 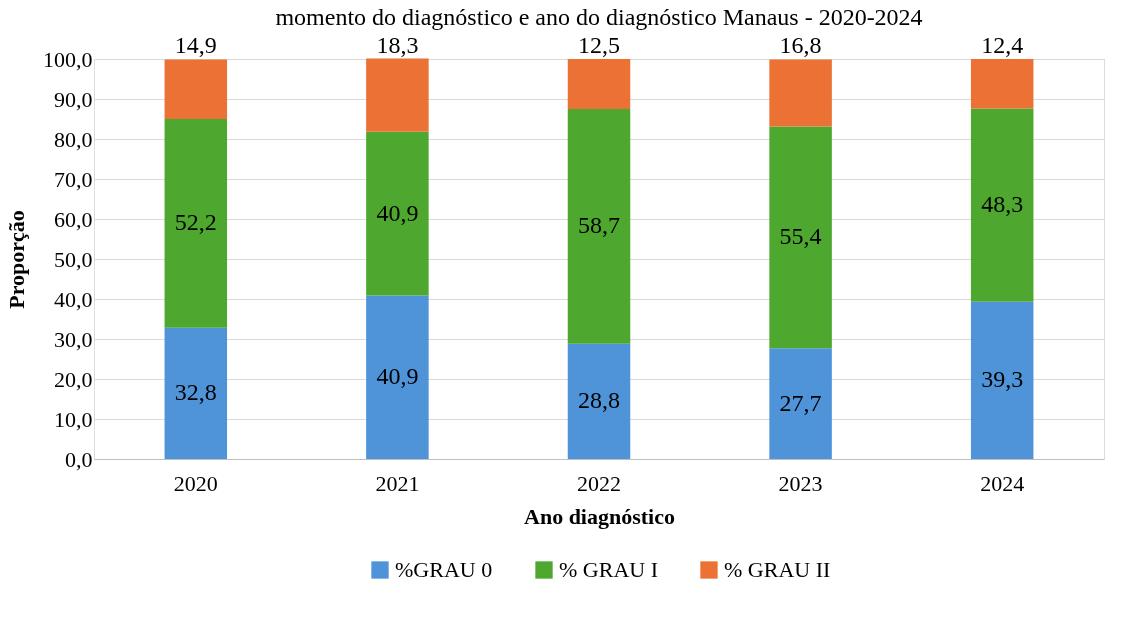 What do you see at coordinates (73, 179) in the screenshot?
I see `y-tick-label: 70,0` at bounding box center [73, 179].